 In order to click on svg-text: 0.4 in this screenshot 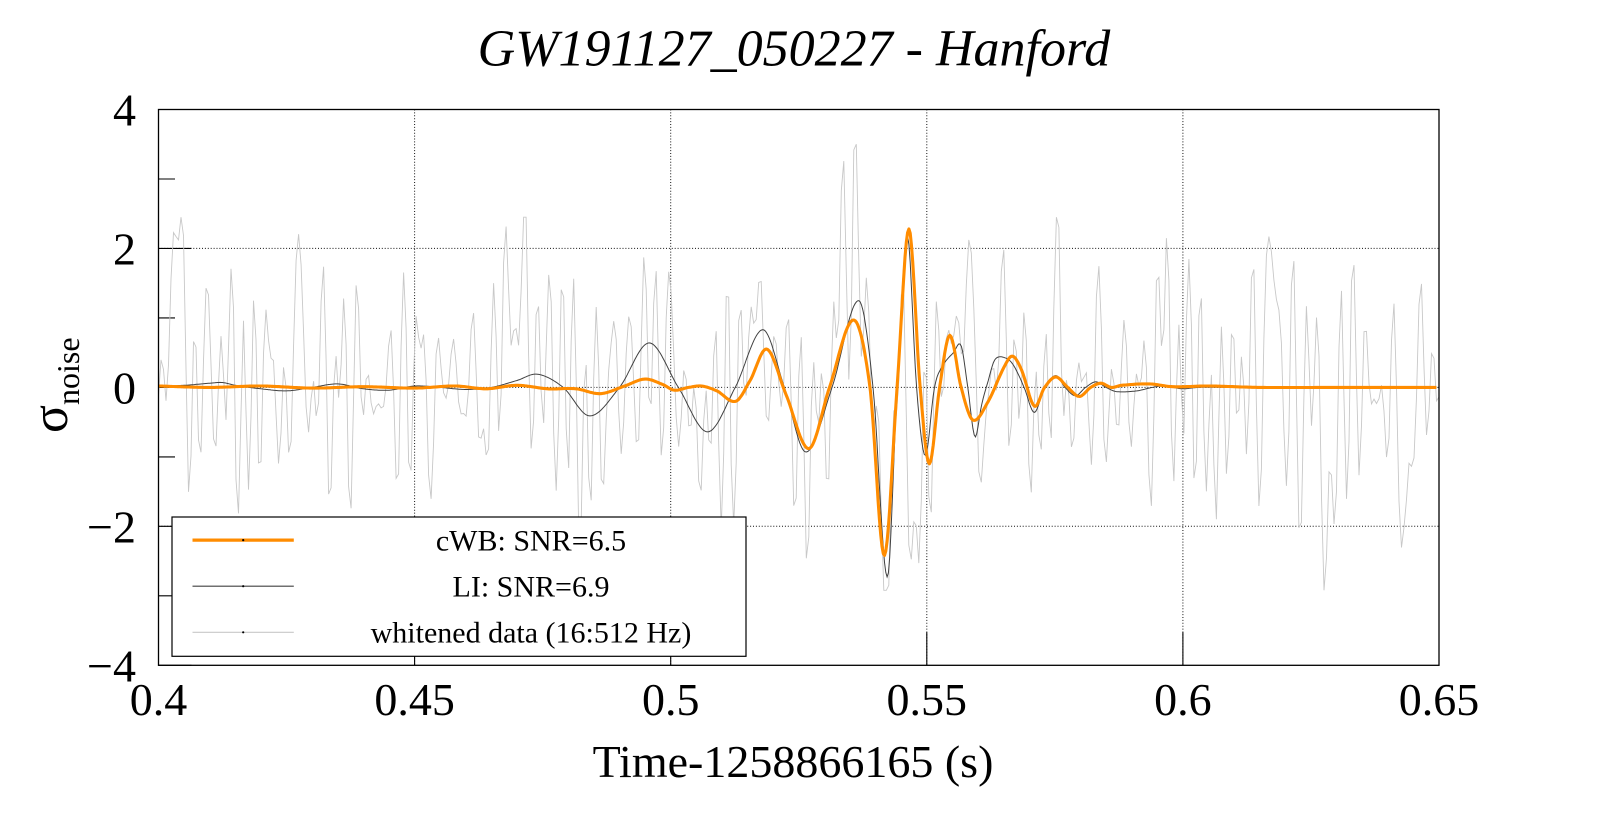, I will do `click(159, 699)`.